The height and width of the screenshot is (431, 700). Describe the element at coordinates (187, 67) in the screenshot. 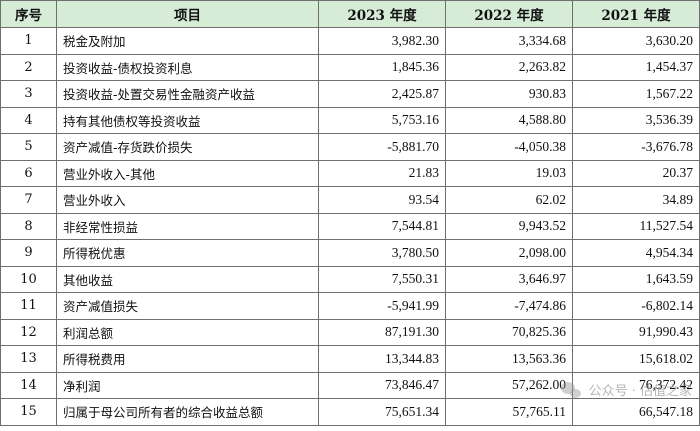

I see `cell-item: 投资收益-债权投资利息` at that location.